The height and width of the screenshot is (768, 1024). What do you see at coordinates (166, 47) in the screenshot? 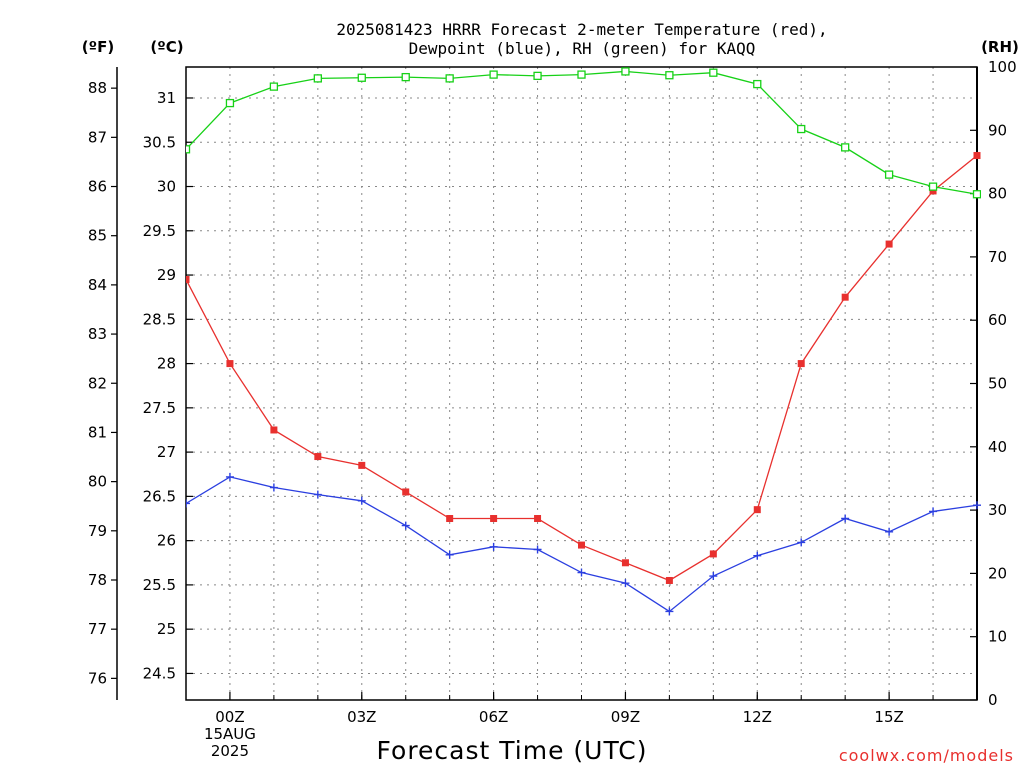
I see `celsius-unit-label: (ºC)` at bounding box center [166, 47].